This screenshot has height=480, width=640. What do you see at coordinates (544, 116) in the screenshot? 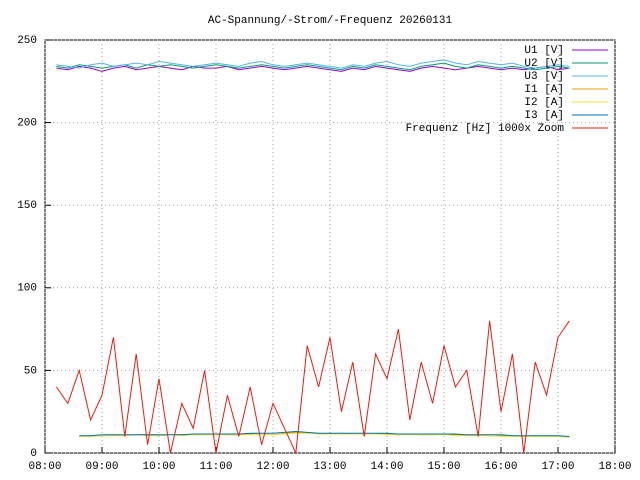
I see `legend-label: I3 [A]` at bounding box center [544, 116].